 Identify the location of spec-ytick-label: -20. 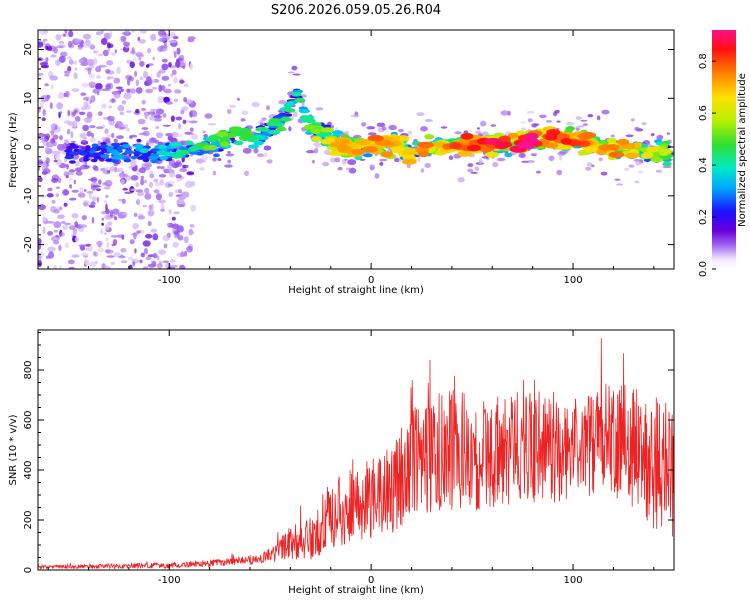
(28, 244).